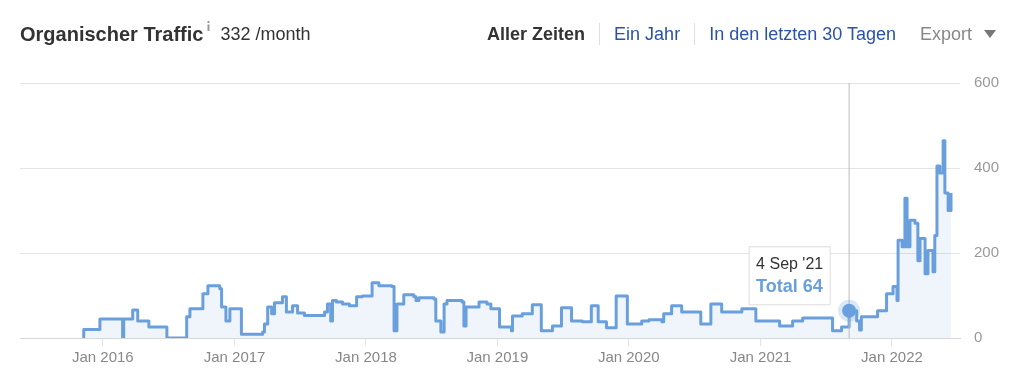 This screenshot has height=377, width=1024. Describe the element at coordinates (978, 337) in the screenshot. I see `y-tick-label: 0` at that location.